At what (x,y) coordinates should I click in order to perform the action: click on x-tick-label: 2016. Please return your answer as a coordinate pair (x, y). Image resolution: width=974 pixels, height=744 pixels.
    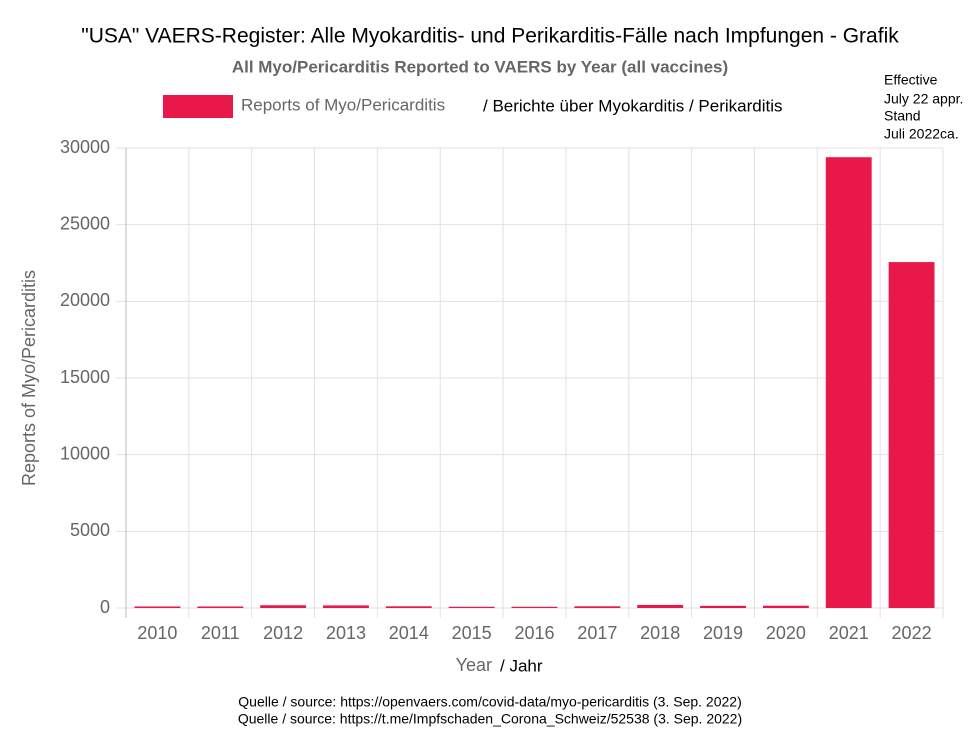
    Looking at the image, I should click on (534, 633).